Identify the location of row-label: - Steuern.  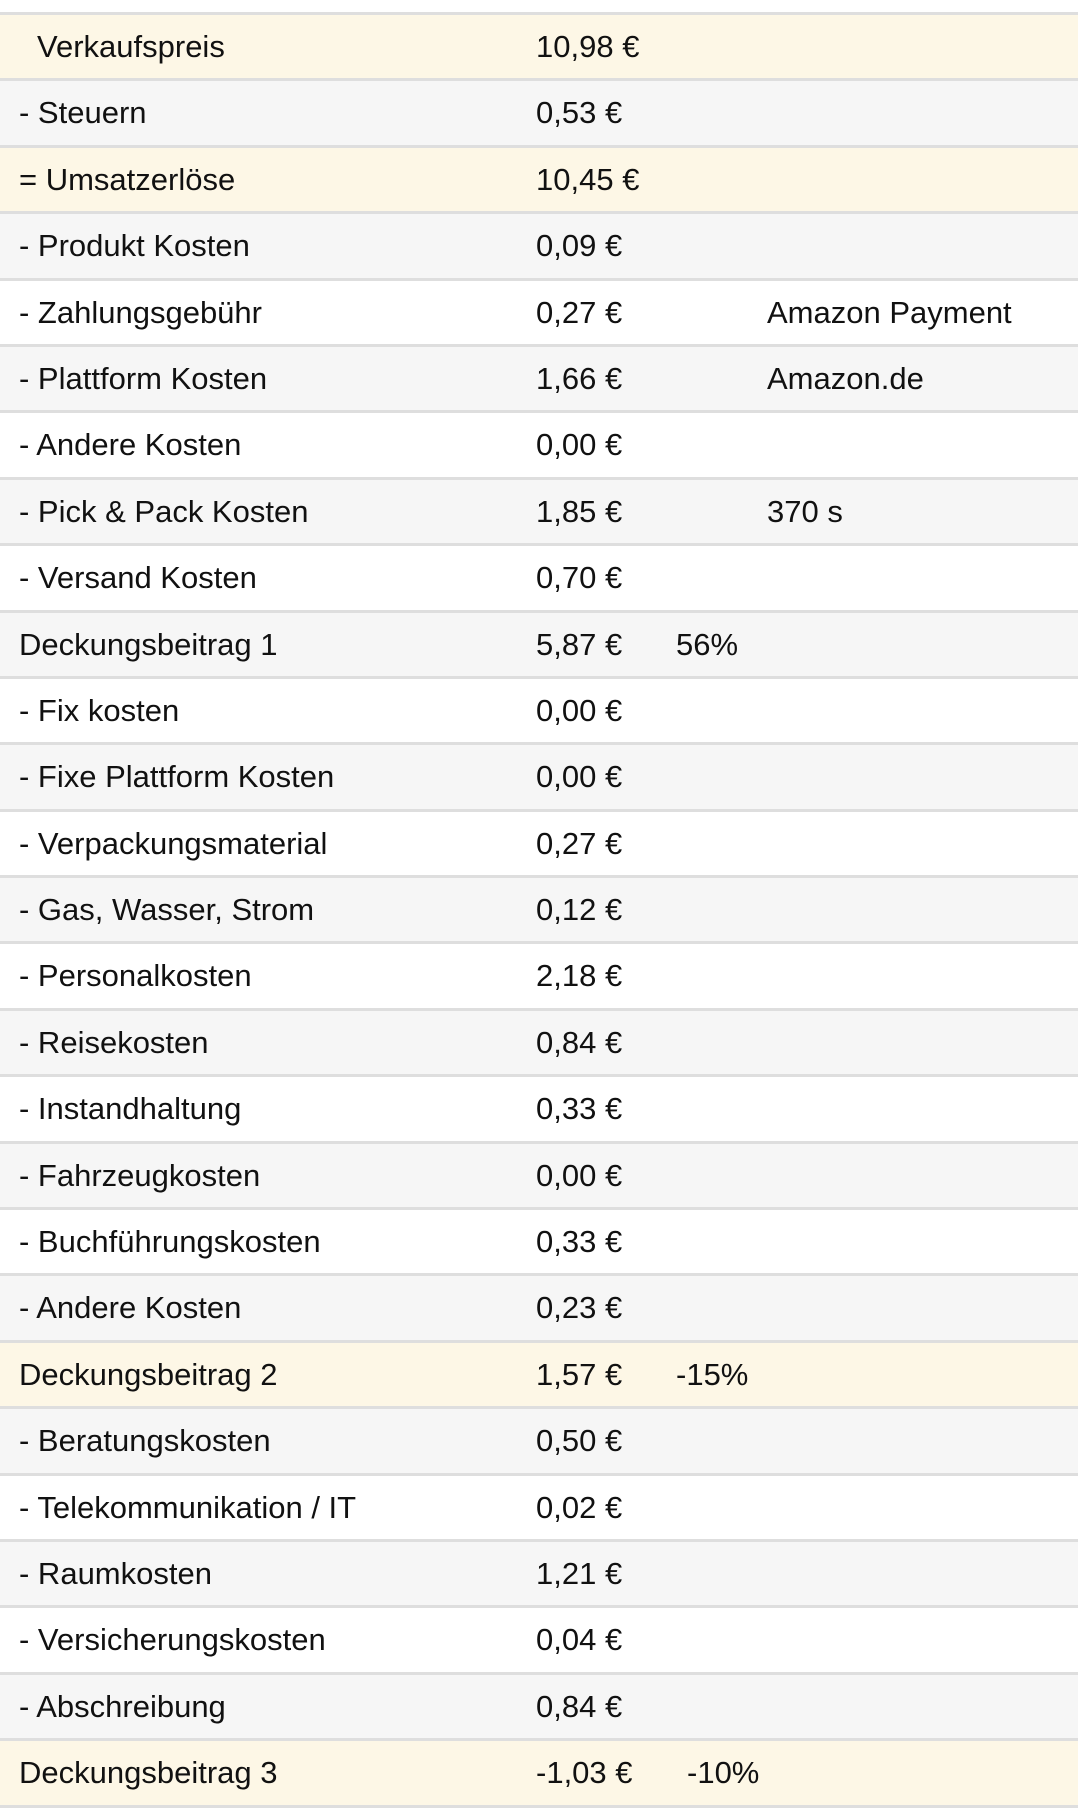
(83, 113).